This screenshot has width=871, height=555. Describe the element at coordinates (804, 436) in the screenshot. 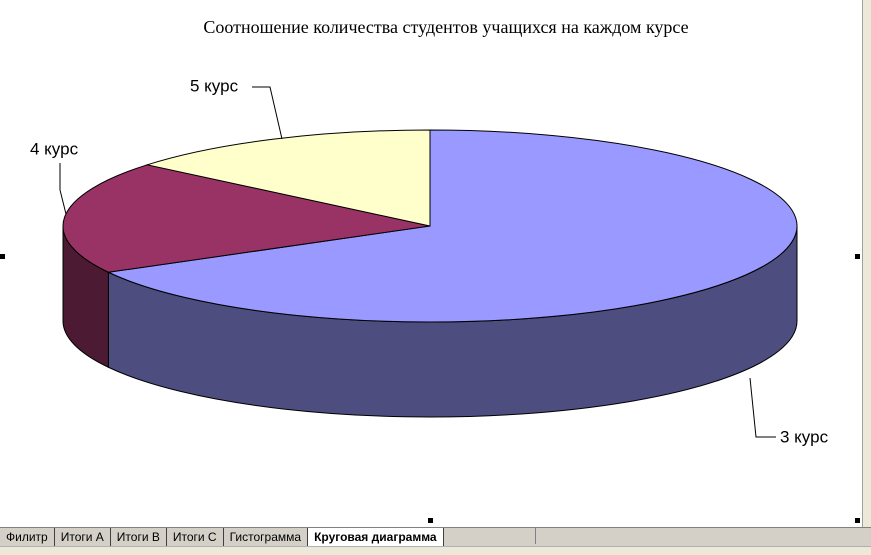

I see `data-label: 3 курс` at that location.